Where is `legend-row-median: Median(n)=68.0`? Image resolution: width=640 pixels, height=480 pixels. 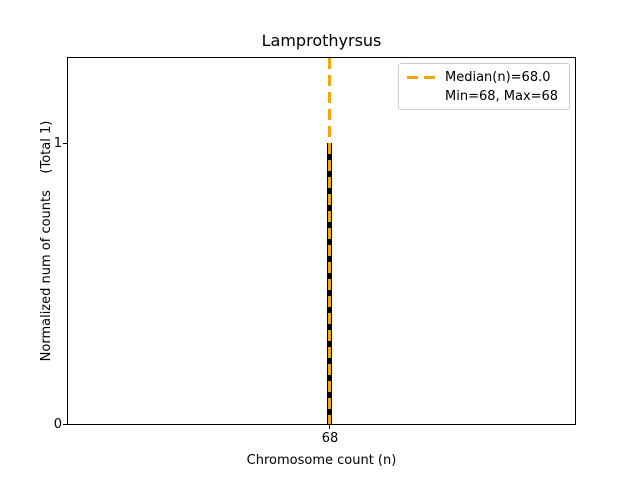 legend-row-median: Median(n)=68.0 is located at coordinates (484, 77).